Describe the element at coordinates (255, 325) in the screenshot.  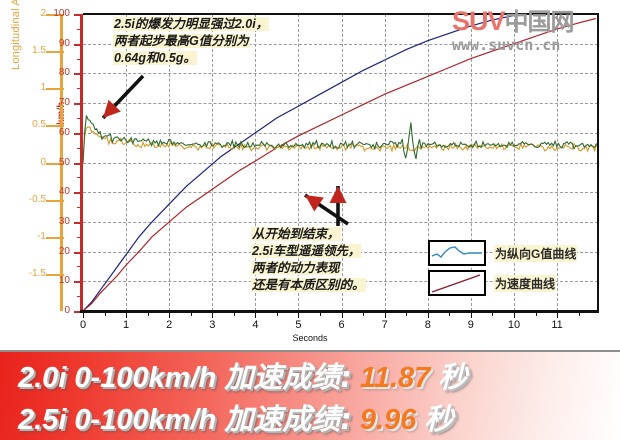
I see `x-axis-label: 4` at that location.